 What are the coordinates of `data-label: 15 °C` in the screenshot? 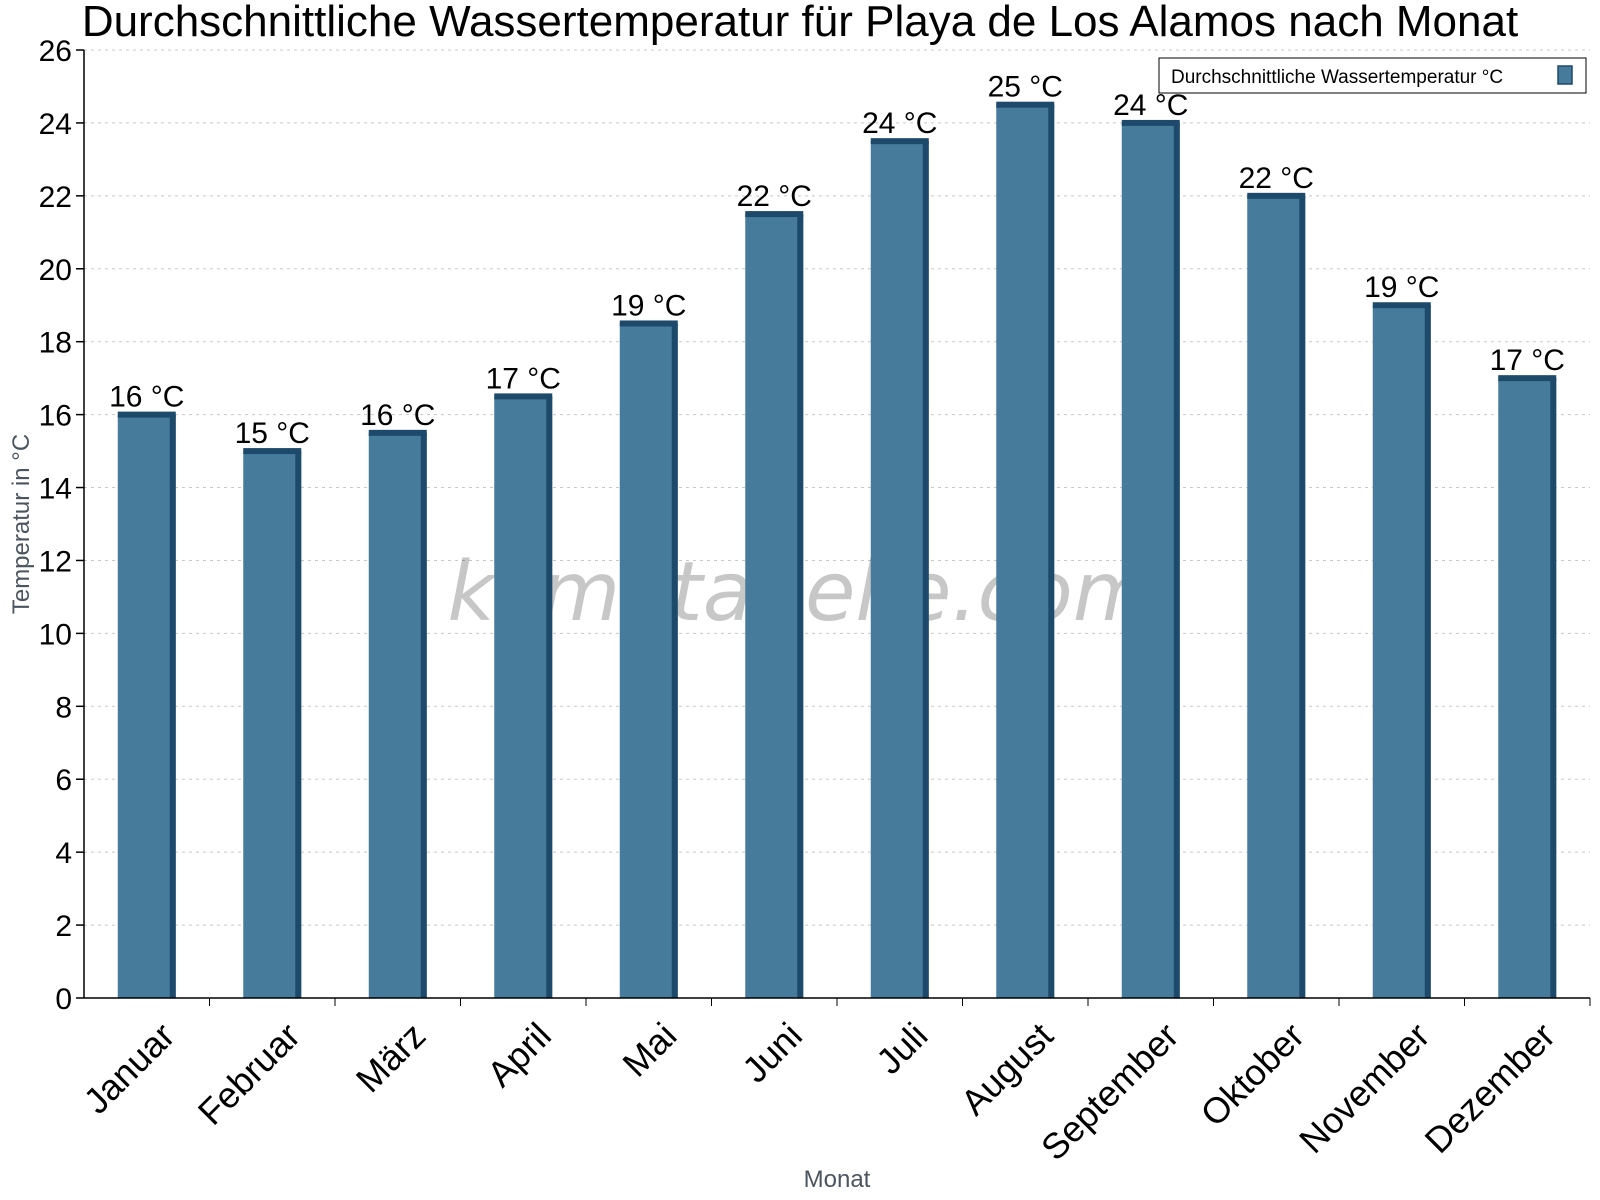 It's located at (272, 433).